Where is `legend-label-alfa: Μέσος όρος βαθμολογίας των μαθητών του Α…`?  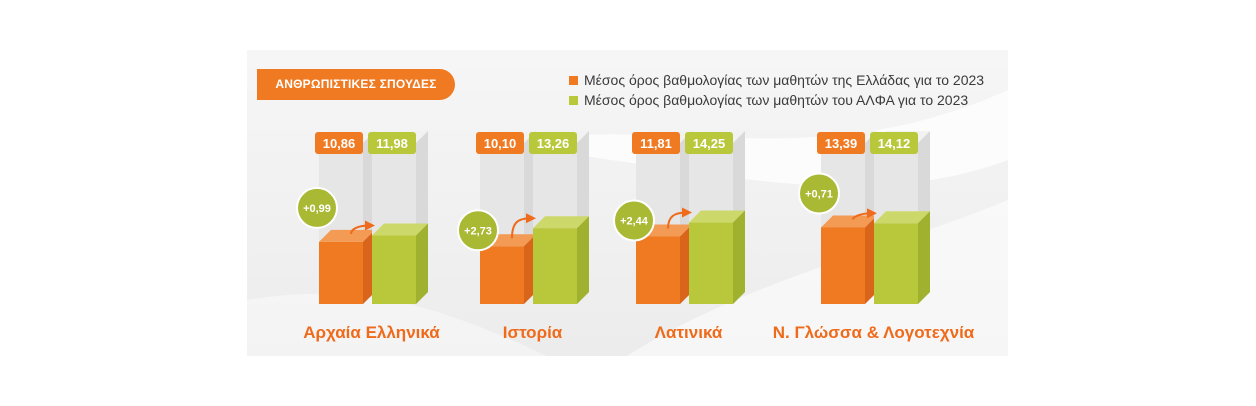 legend-label-alfa: Μέσος όρος βαθμολογίας των μαθητών του Α… is located at coordinates (776, 100).